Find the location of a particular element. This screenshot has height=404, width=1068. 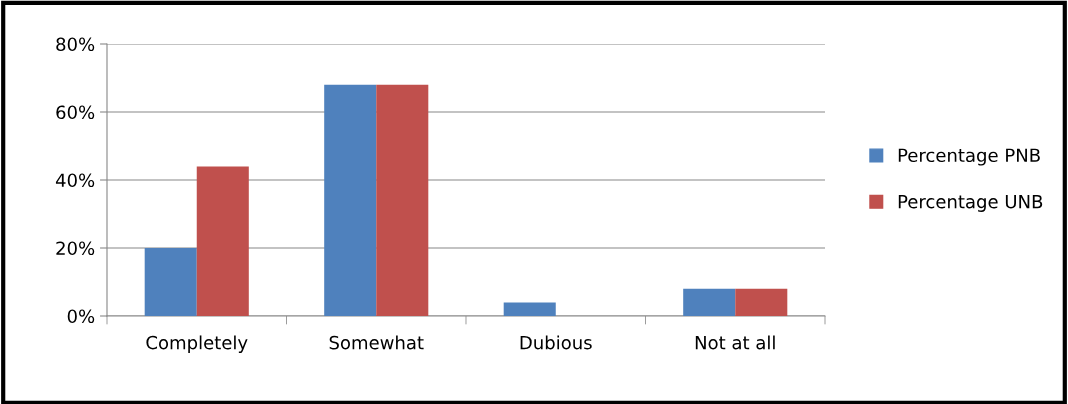

x-tick-label: Not at all is located at coordinates (735, 342).